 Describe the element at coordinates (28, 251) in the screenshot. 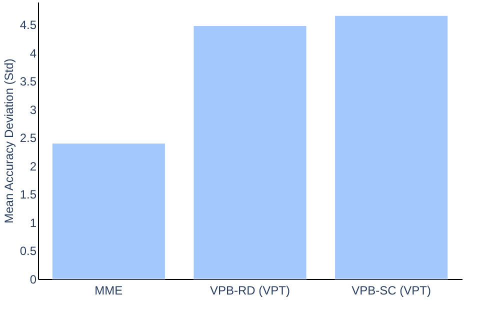

I see `y-tick-label: 0.5` at that location.